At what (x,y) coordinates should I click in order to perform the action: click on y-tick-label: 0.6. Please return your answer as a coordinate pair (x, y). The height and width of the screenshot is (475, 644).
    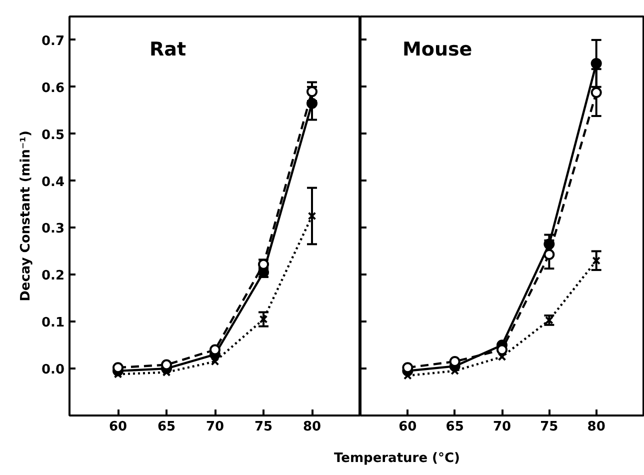
    Looking at the image, I should click on (52, 88).